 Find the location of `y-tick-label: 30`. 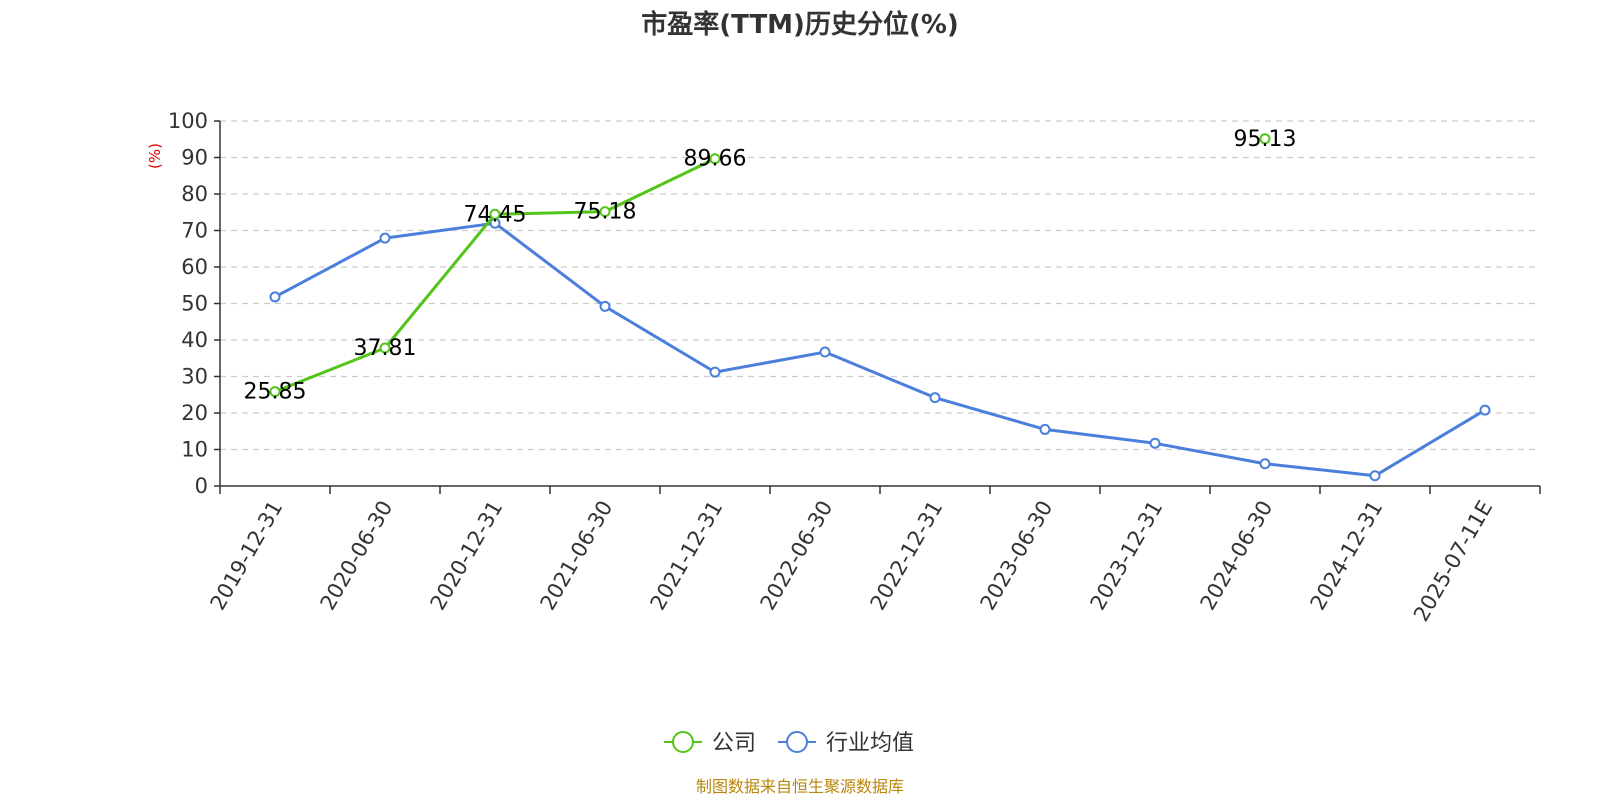

y-tick-label: 30 is located at coordinates (194, 377).